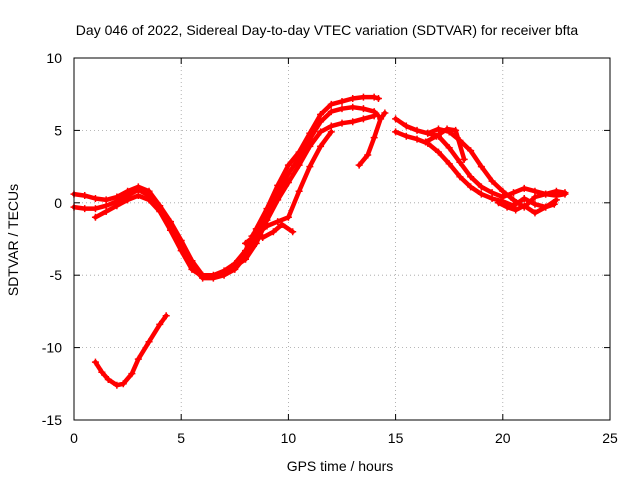 This screenshot has height=480, width=640. What do you see at coordinates (74, 438) in the screenshot?
I see `x-tick-label: 0` at bounding box center [74, 438].